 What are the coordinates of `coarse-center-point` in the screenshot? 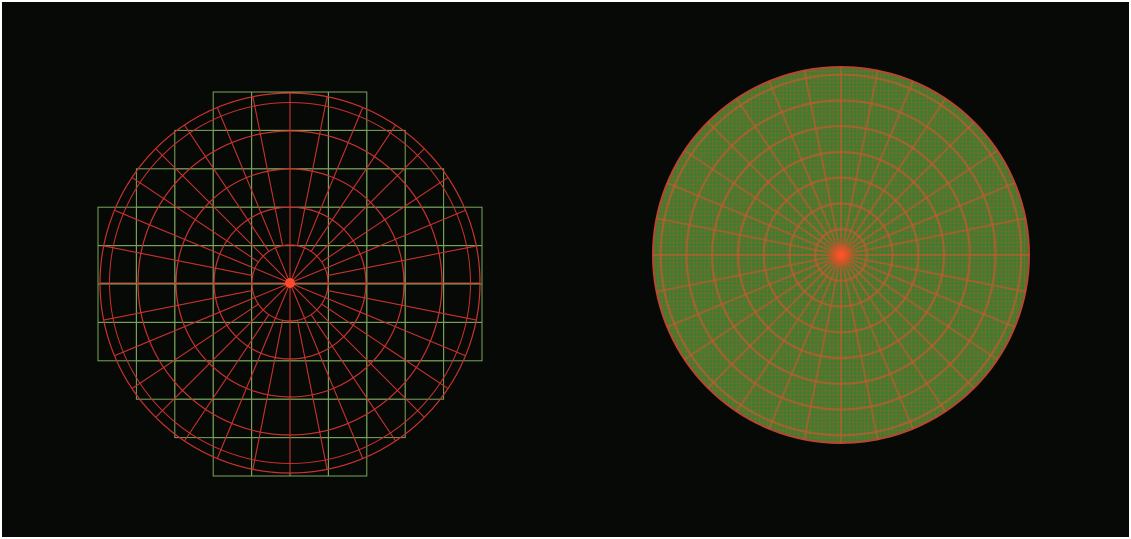 It's located at (290, 283).